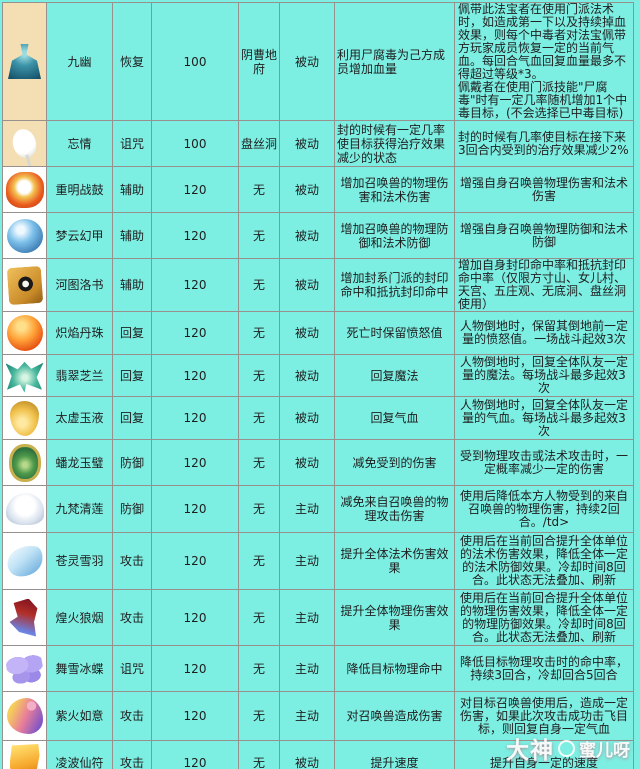 The image size is (640, 769). I want to click on taiji-scroll-icon, so click(24, 285).